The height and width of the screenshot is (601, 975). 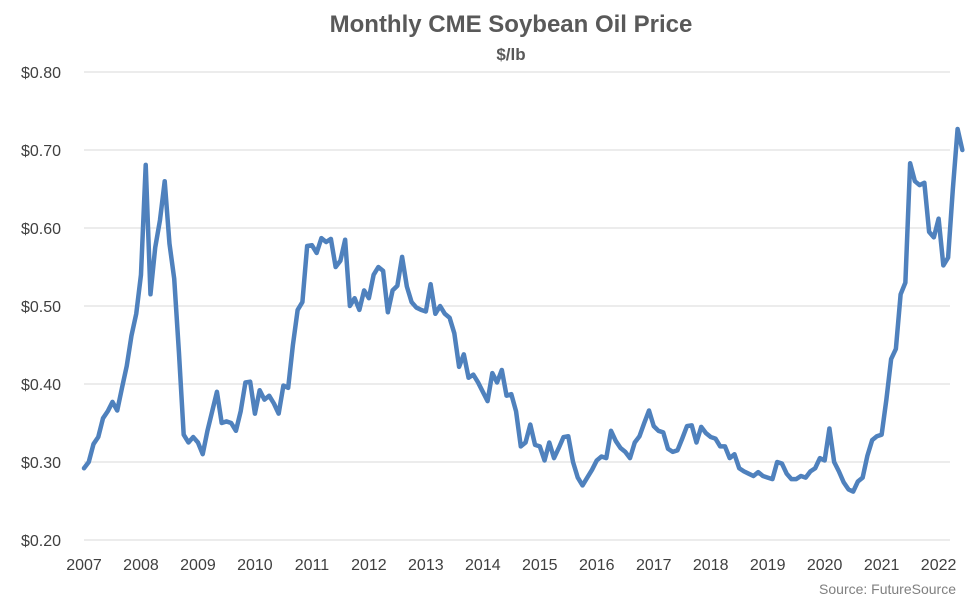 What do you see at coordinates (540, 565) in the screenshot?
I see `x-tick-label: 2015` at bounding box center [540, 565].